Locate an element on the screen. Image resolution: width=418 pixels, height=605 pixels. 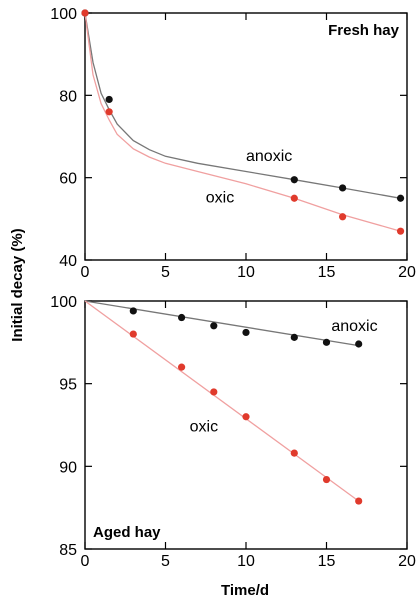
y-tick-label: 90 is located at coordinates (68, 467).